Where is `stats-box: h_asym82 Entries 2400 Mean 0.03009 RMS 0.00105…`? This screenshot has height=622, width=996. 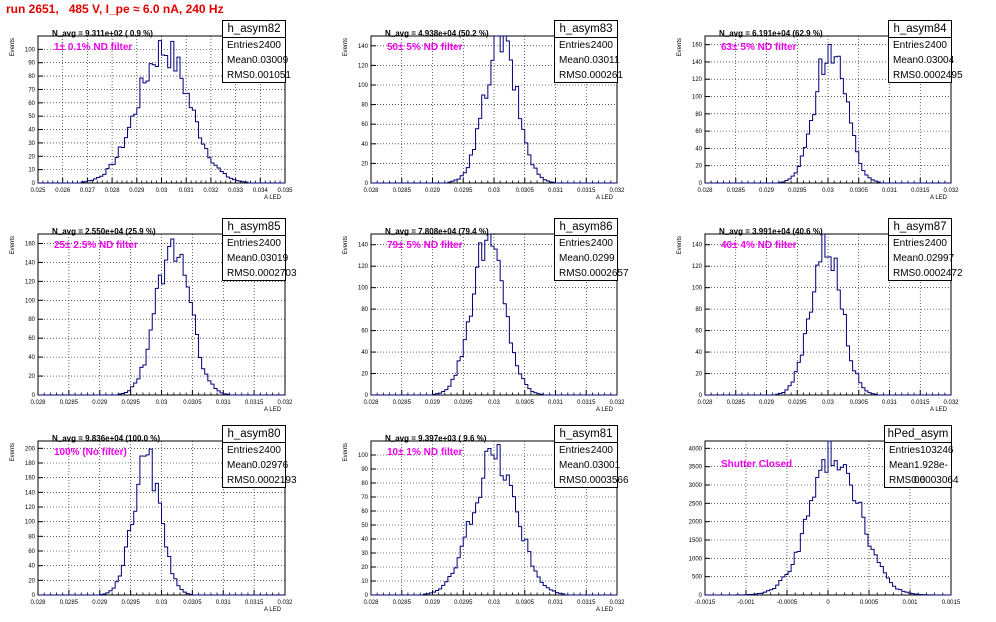 stats-box: h_asym82 Entries 2400 Mean 0.03009 RMS 0.00105… is located at coordinates (256, 51).